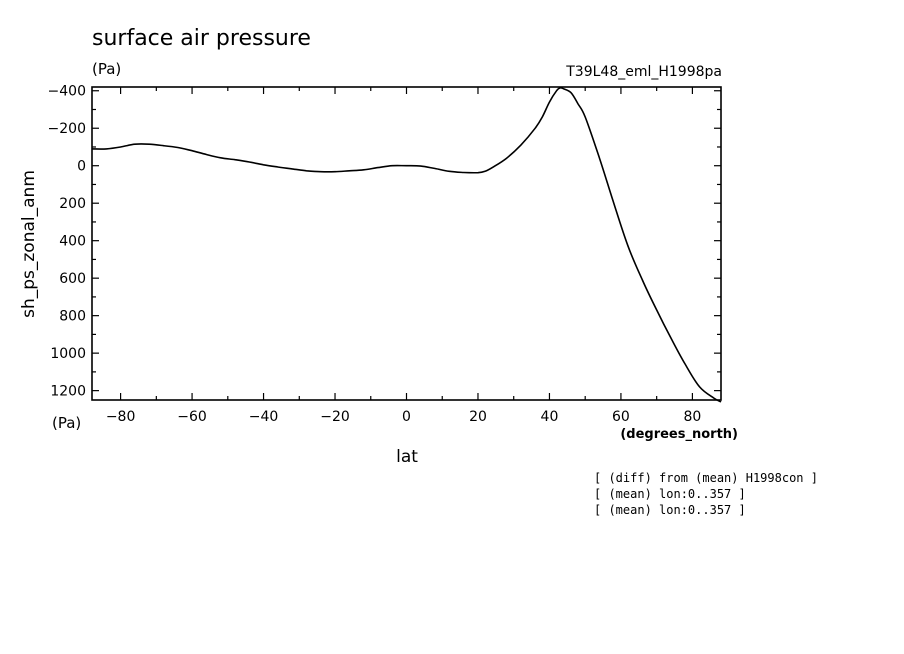 The height and width of the screenshot is (654, 904). What do you see at coordinates (264, 417) in the screenshot?
I see `x-tick-label: −40` at bounding box center [264, 417].